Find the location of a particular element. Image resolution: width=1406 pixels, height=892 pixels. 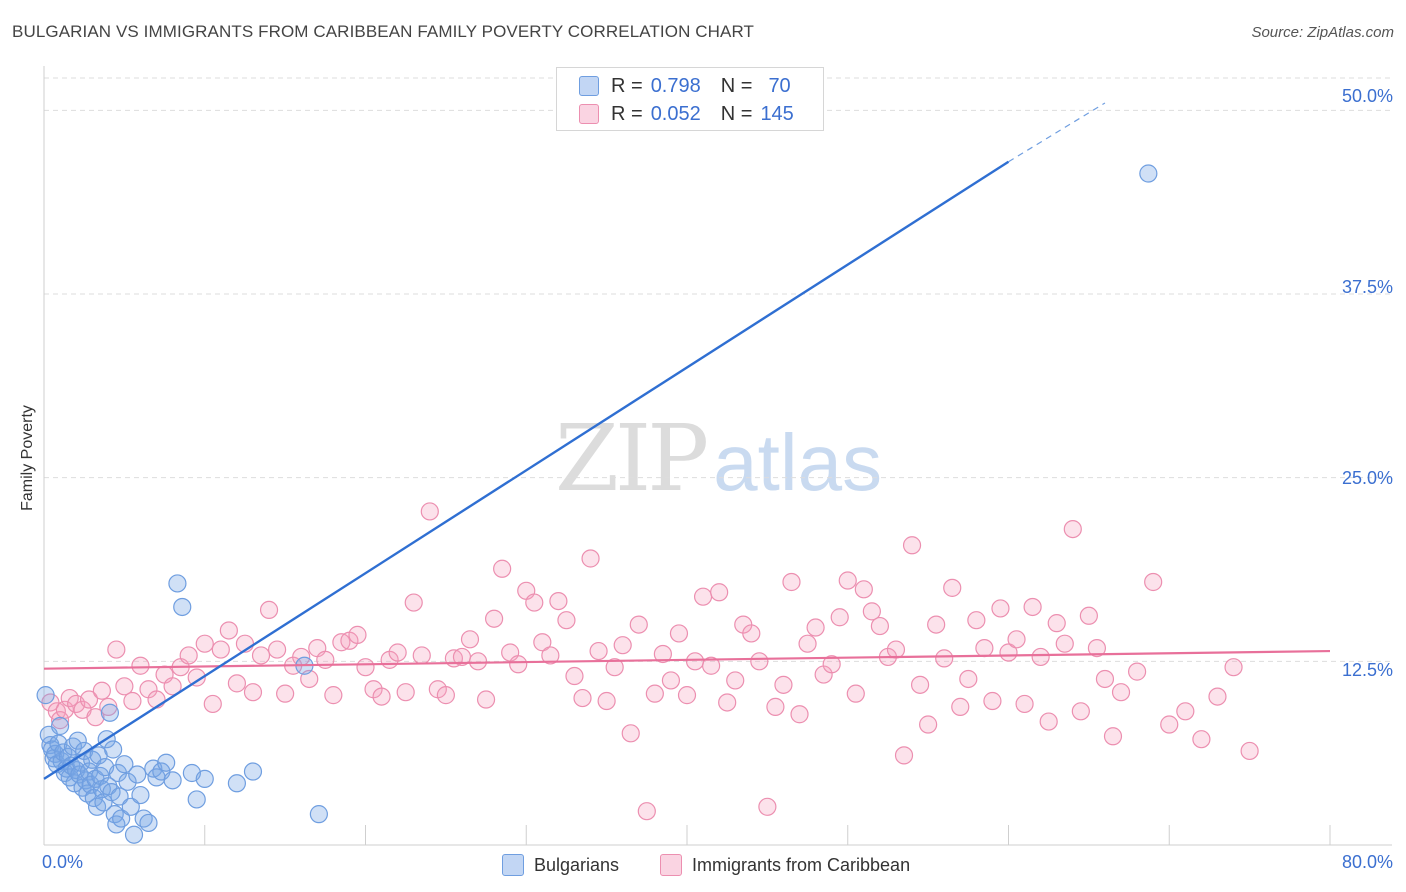

caribbean-trend-line is located at coordinates (687, 659).